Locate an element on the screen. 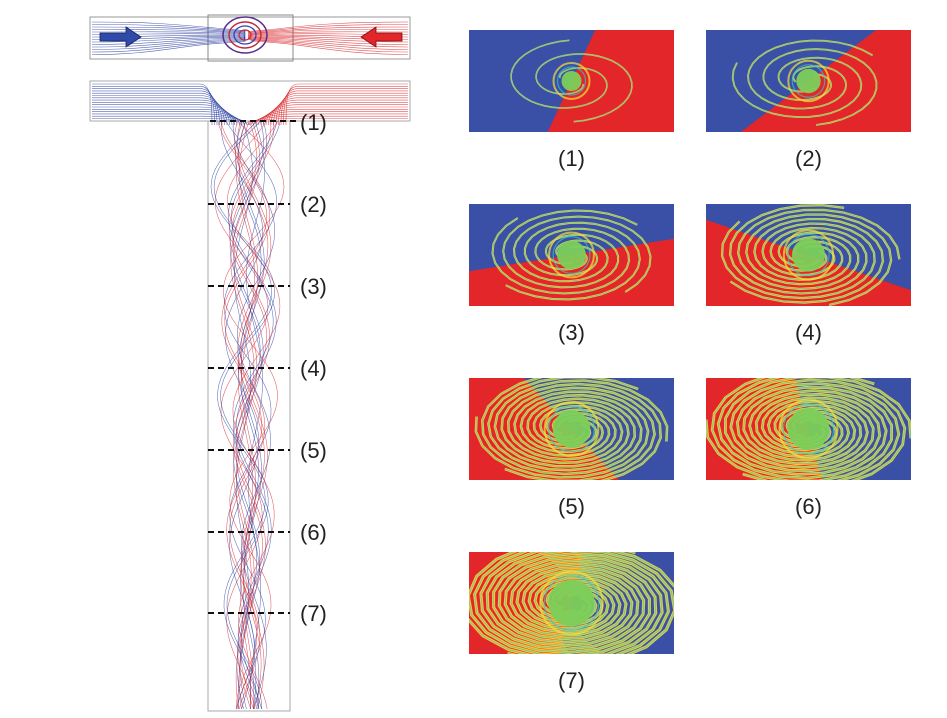  panel-label-5: (5) is located at coordinates (571, 506).